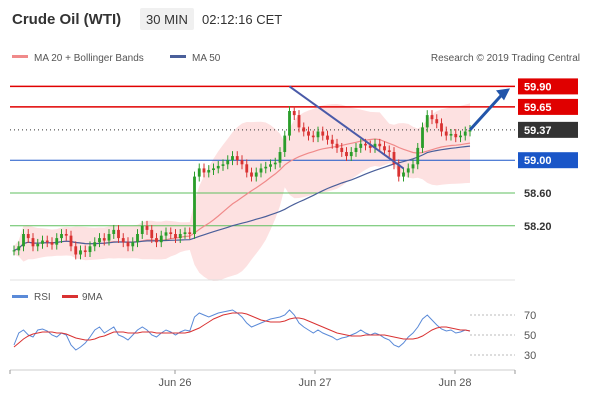 This screenshot has width=590, height=400. What do you see at coordinates (242, 19) in the screenshot?
I see `timestamp-label: 02:12:16 CET` at bounding box center [242, 19].